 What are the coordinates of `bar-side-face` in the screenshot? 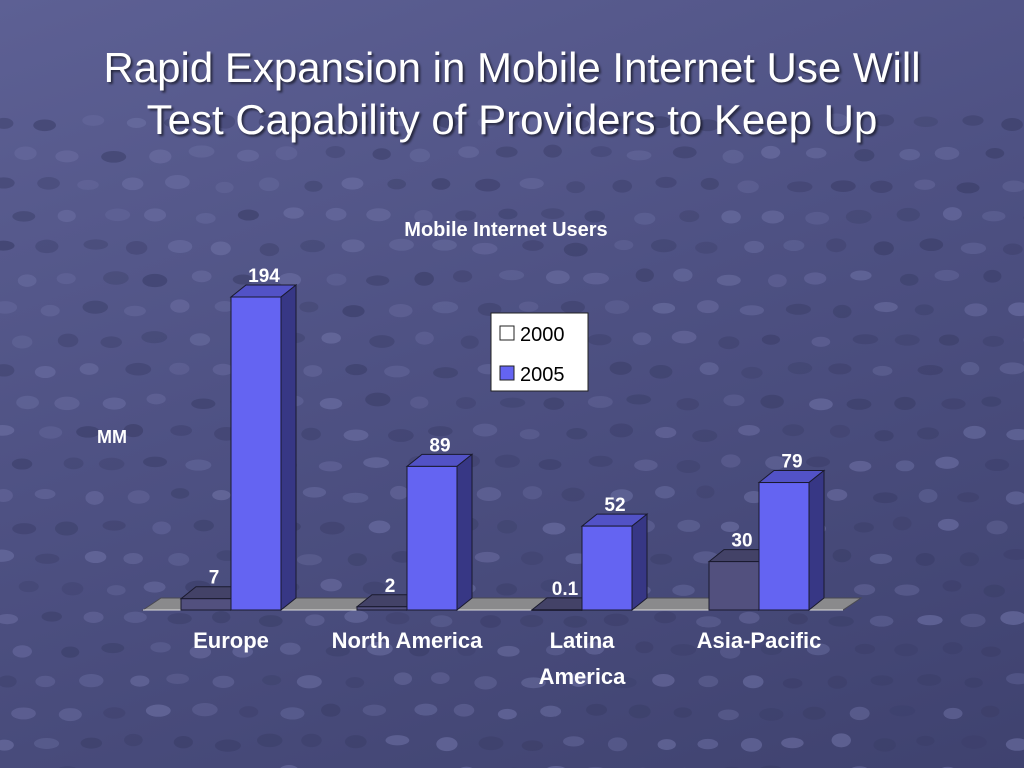 It's located at (816, 540).